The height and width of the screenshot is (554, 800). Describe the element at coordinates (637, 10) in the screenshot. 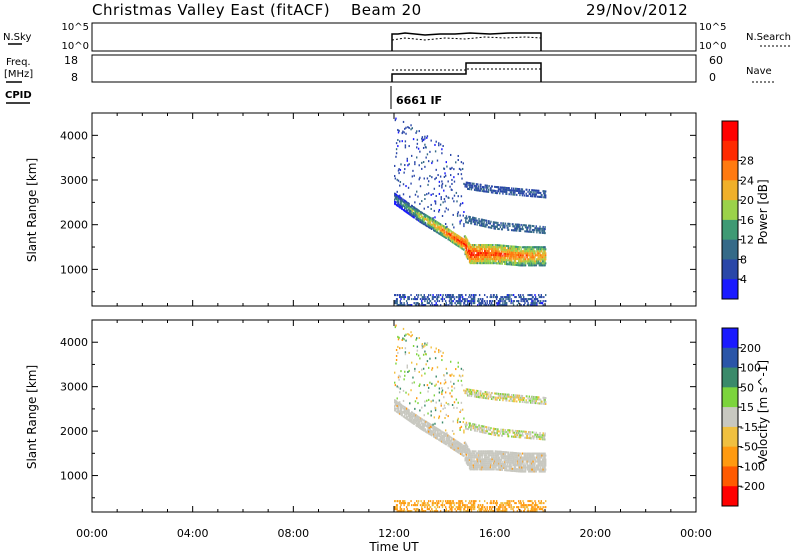

I see `date-label: 29/Nov/2012` at that location.